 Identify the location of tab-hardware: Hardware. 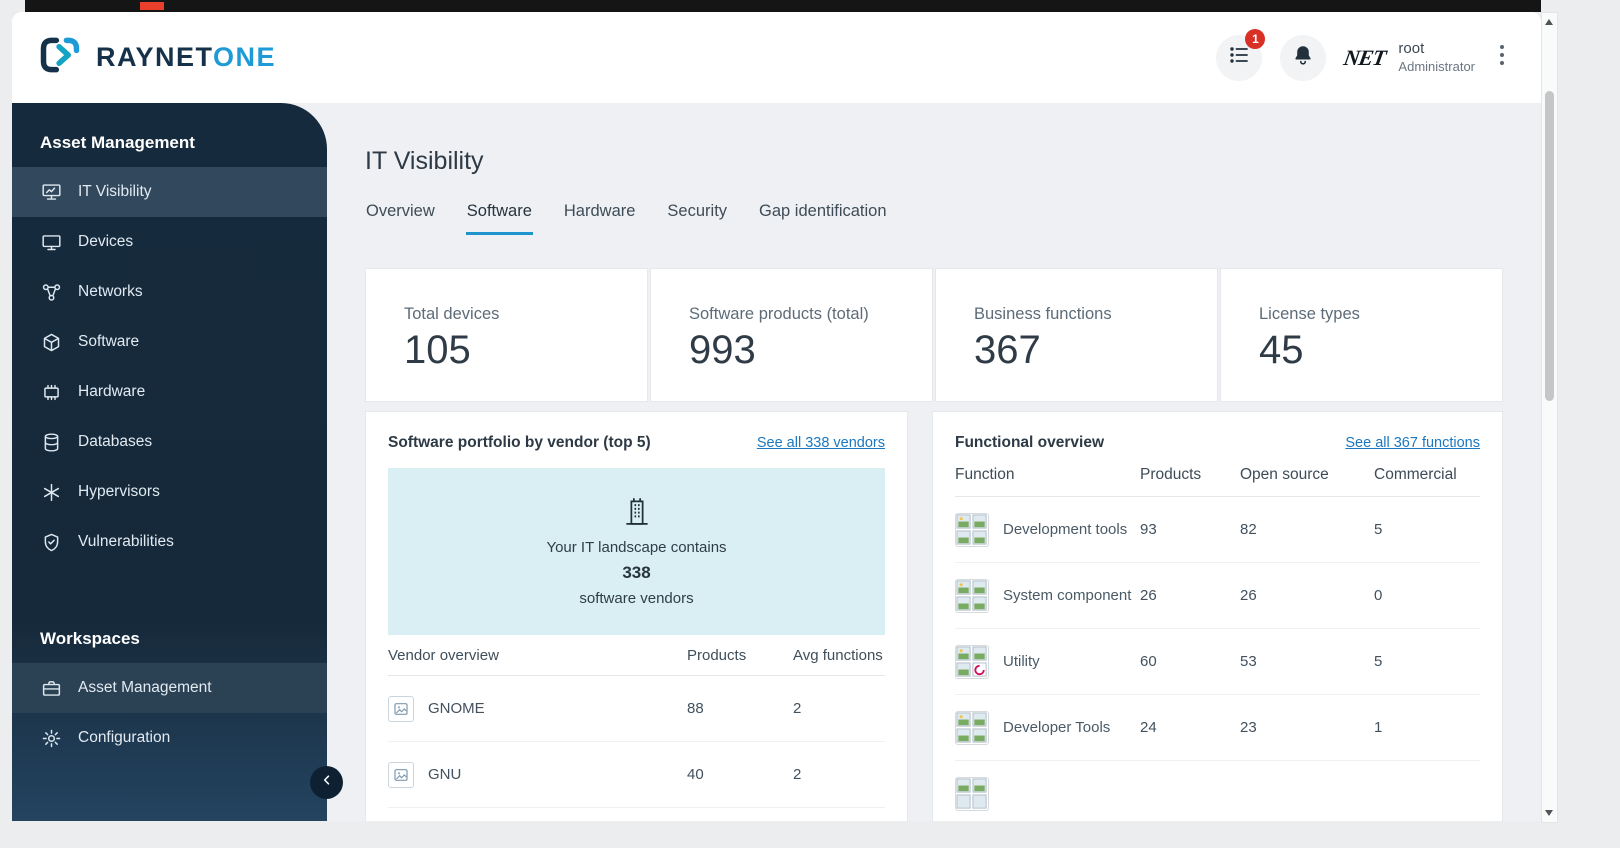
(599, 211).